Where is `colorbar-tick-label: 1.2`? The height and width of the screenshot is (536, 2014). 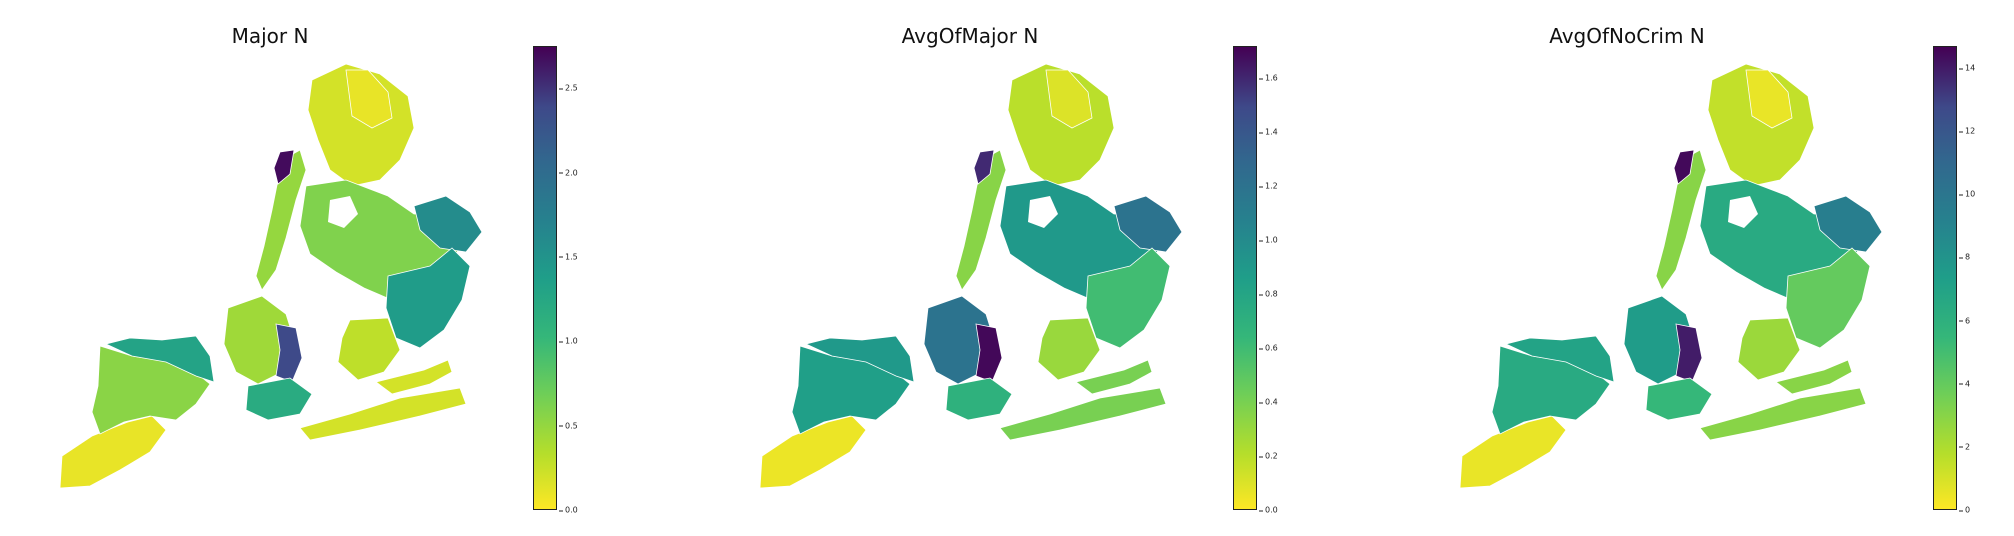 colorbar-tick-label: 1.2 is located at coordinates (1268, 186).